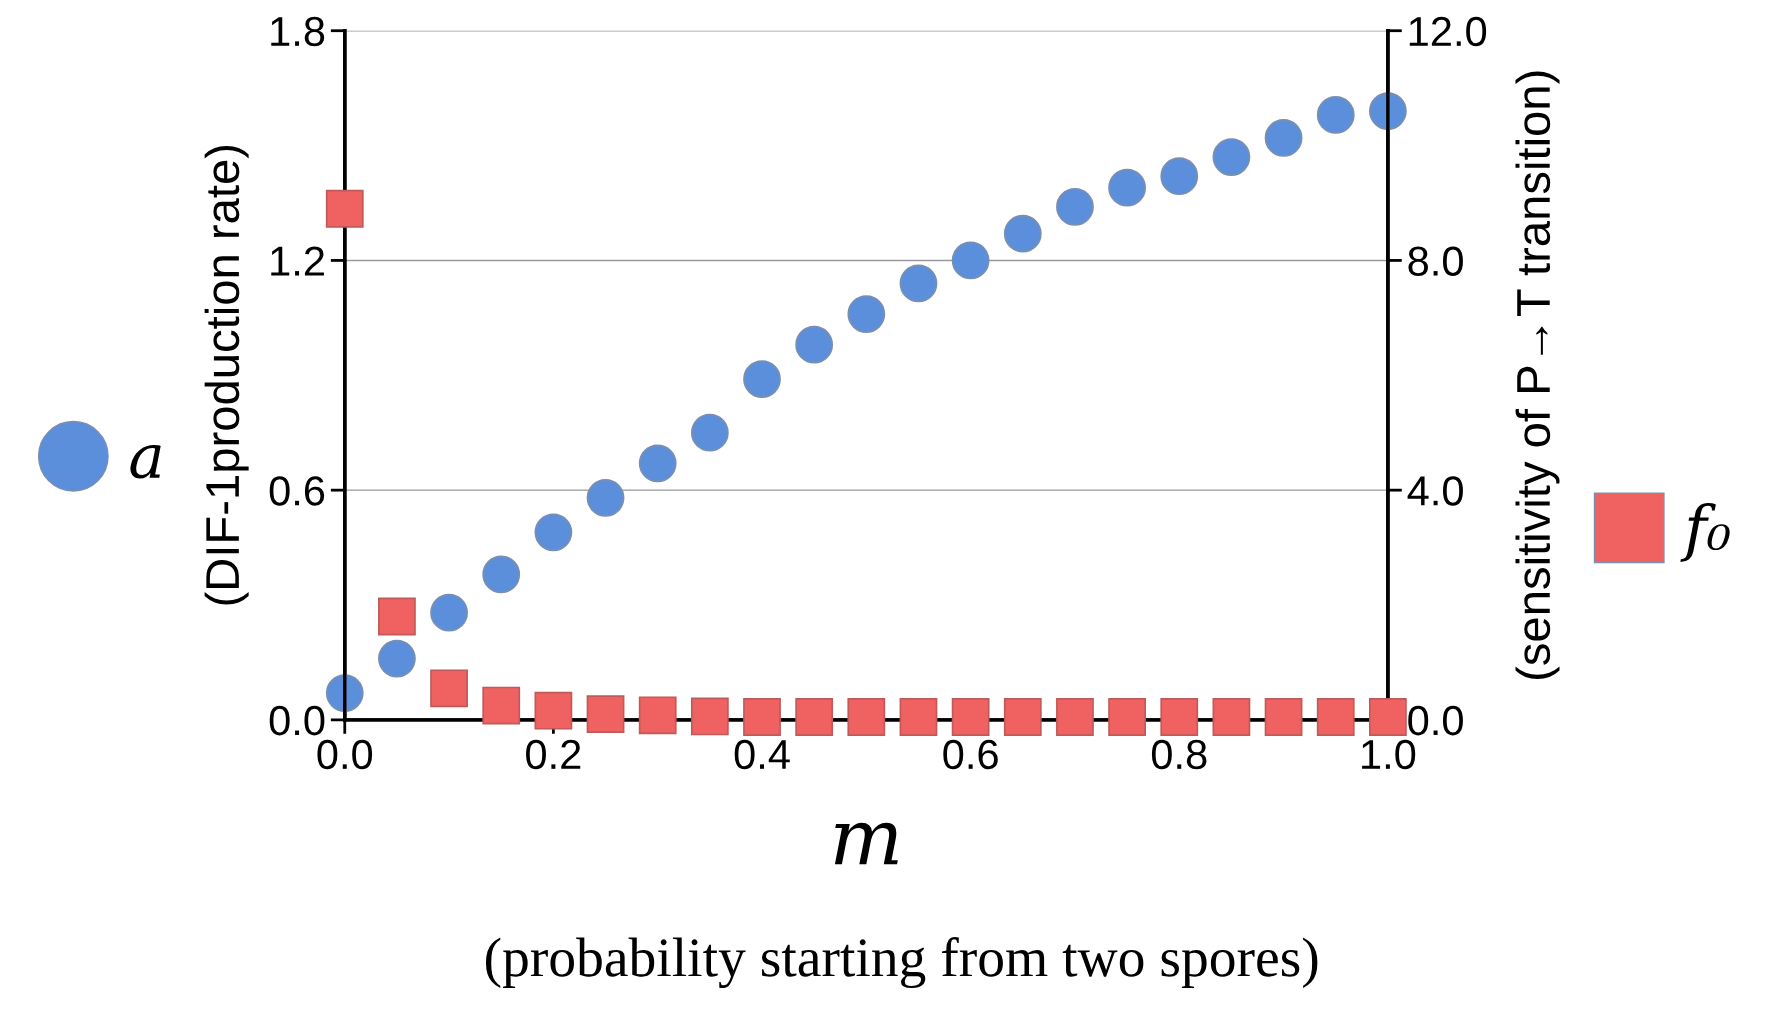 The width and height of the screenshot is (1768, 1024). I want to click on y-tick-label: 1.8, so click(298, 31).